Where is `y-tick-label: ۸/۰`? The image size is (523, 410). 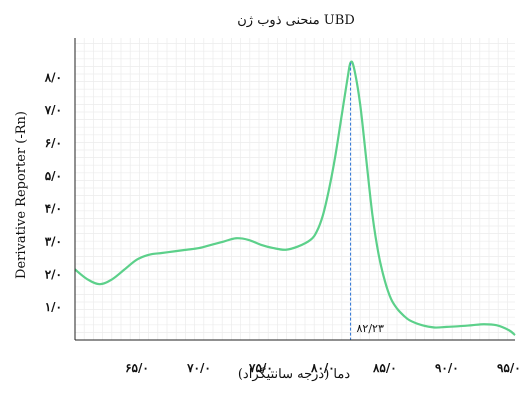
y-tick-label: ۸/۰ is located at coordinates (53, 77).